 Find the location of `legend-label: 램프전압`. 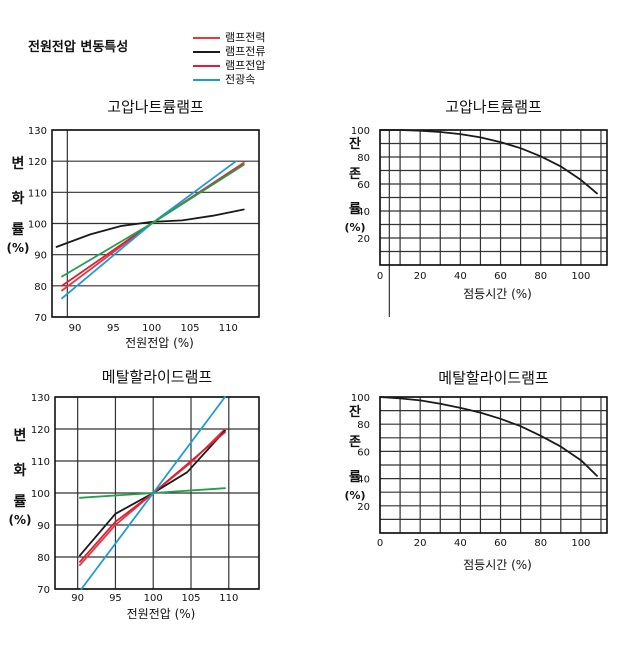

legend-label: 램프전압 is located at coordinates (245, 65).